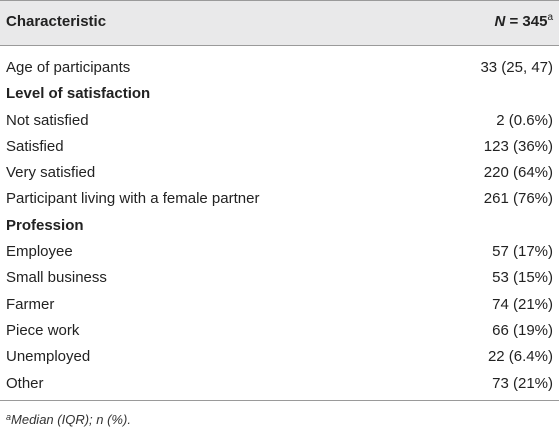 The image size is (559, 435). Describe the element at coordinates (522, 304) in the screenshot. I see `row-value: 74 (21%)` at that location.